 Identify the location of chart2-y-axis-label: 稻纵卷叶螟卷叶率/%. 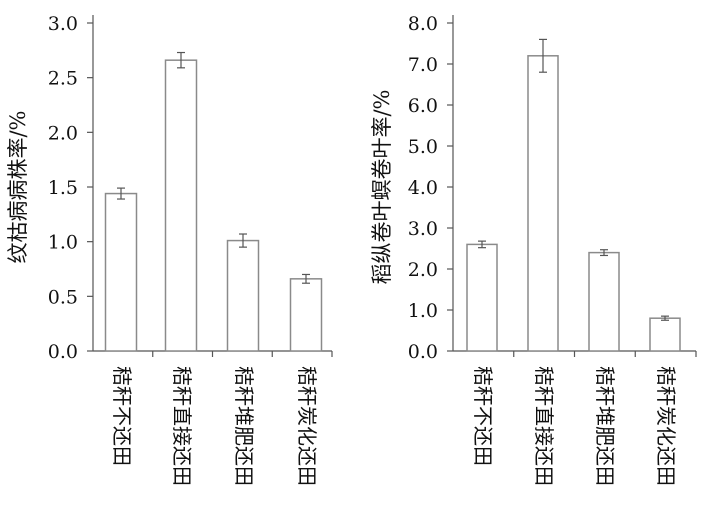
(382, 186).